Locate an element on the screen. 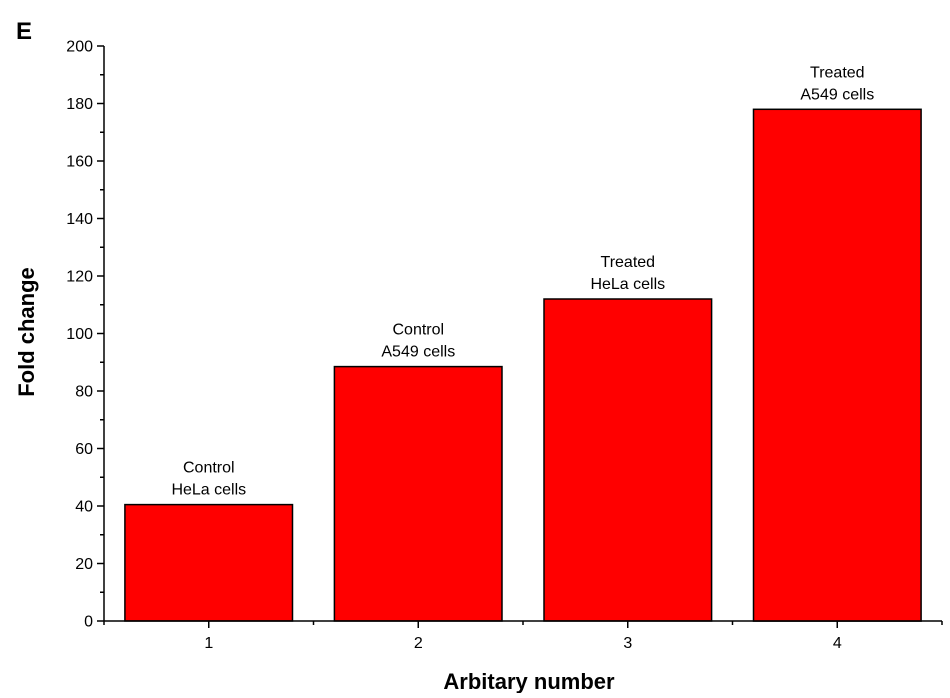  x-tick-label: 2 is located at coordinates (418, 643).